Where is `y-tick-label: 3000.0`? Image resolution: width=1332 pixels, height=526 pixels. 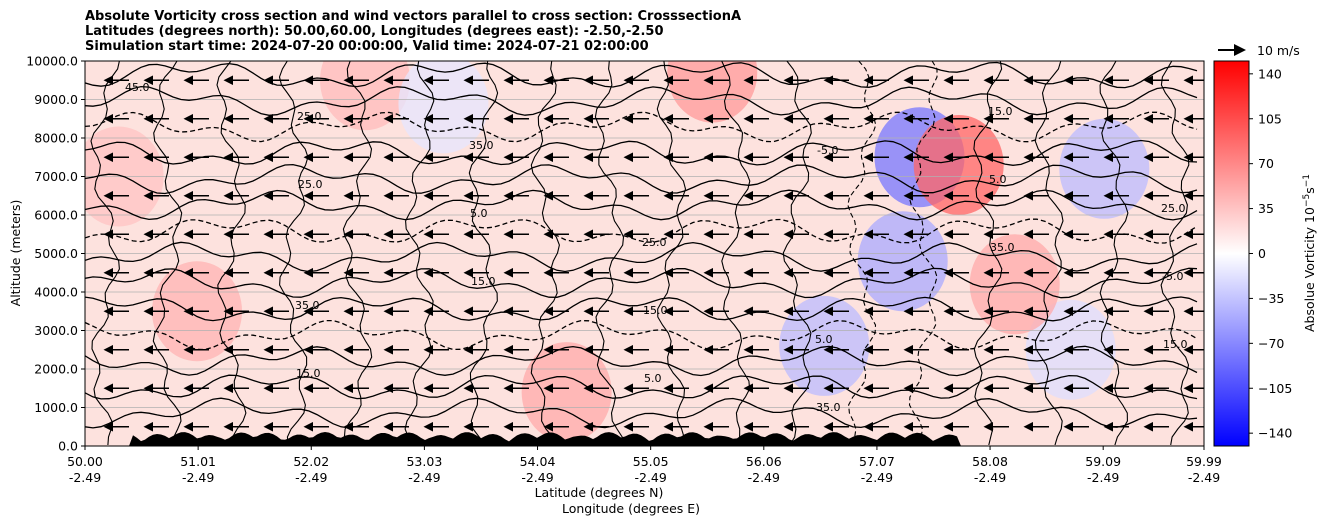
y-tick-label: 3000.0 is located at coordinates (56, 330).